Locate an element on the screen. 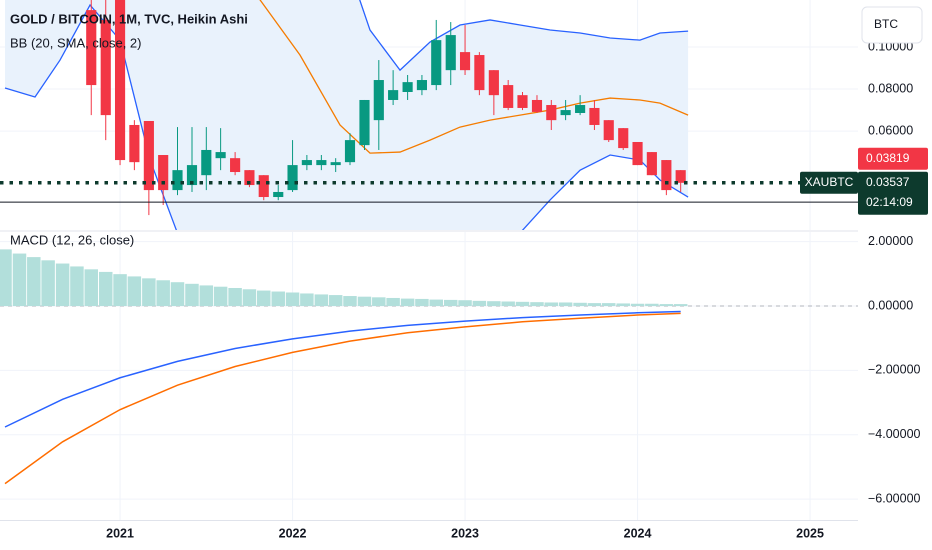 Image resolution: width=932 pixels, height=550 pixels. price-labels: XAUBTC 0.03537 02:14:09 0.03819 is located at coordinates (864, 181).